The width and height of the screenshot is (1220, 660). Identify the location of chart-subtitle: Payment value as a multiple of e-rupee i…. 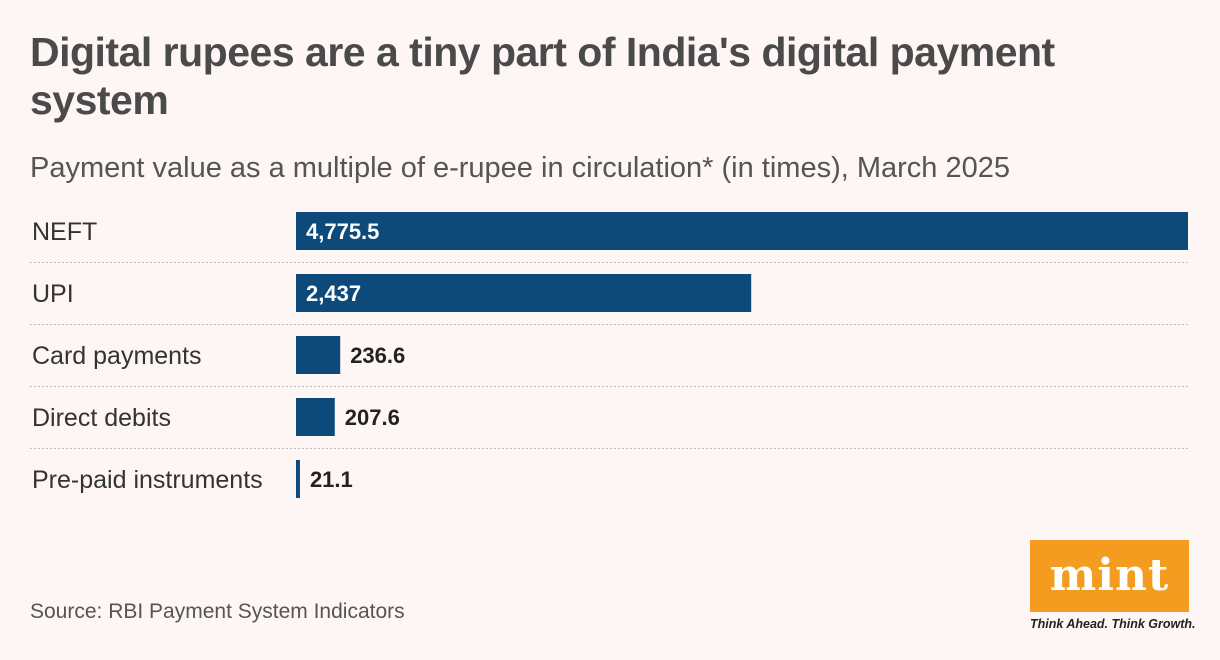
(520, 168).